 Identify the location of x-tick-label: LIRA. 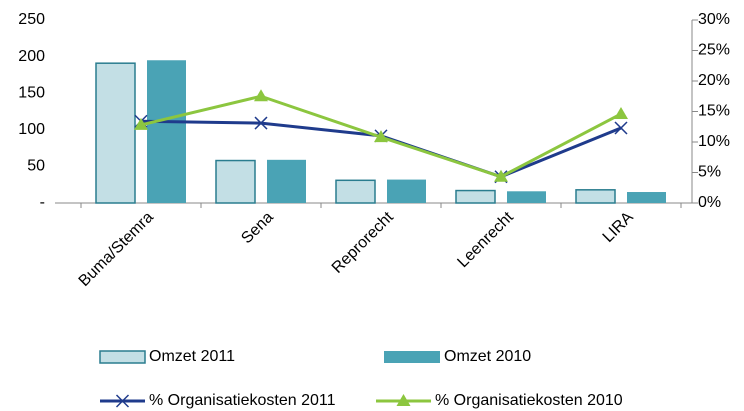
(618, 227).